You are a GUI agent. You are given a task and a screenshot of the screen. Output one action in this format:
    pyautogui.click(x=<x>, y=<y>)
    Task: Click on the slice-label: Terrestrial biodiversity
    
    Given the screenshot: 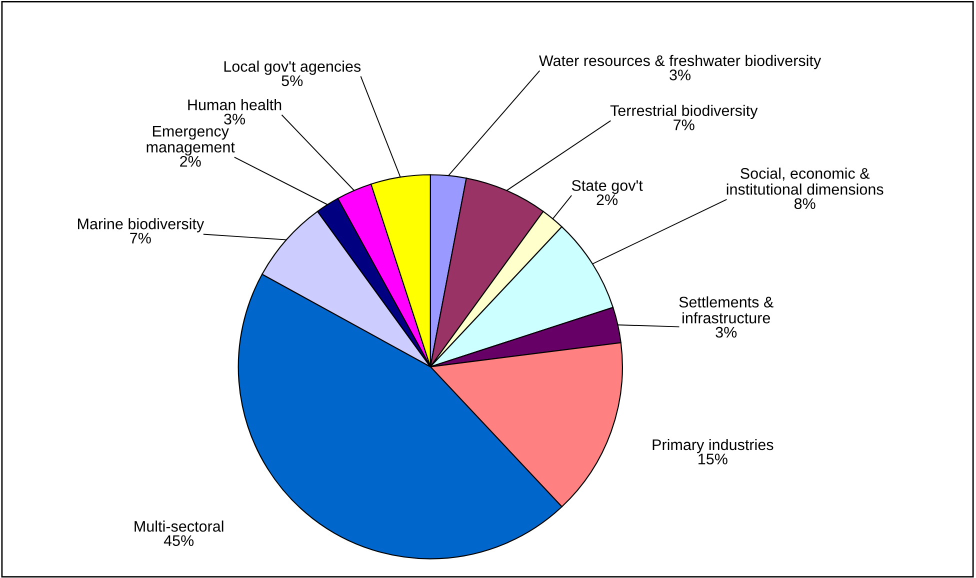 What is the action you would take?
    pyautogui.click(x=684, y=112)
    